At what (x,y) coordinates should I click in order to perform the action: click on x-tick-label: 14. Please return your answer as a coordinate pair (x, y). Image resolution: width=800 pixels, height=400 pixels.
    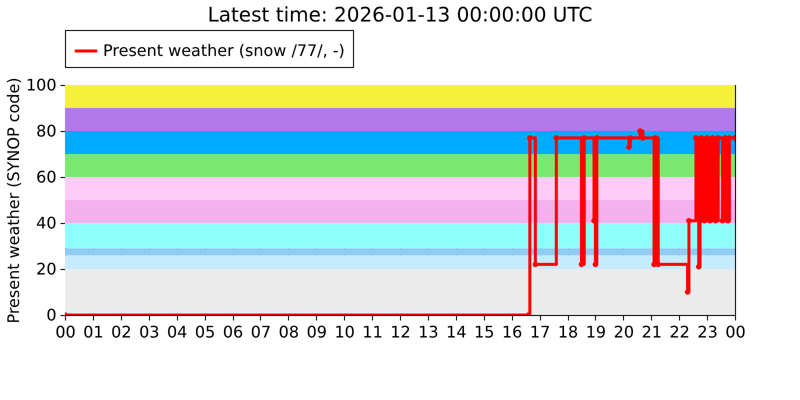
    Looking at the image, I should click on (456, 332).